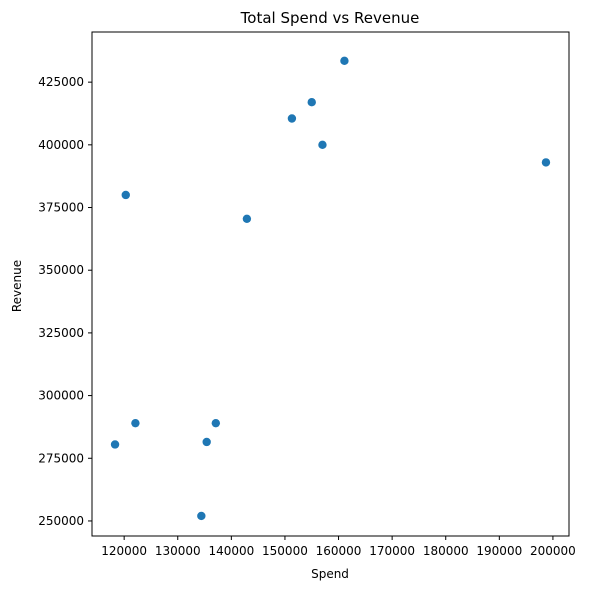 The image size is (589, 595). I want to click on y-axis-label: Revenue, so click(17, 286).